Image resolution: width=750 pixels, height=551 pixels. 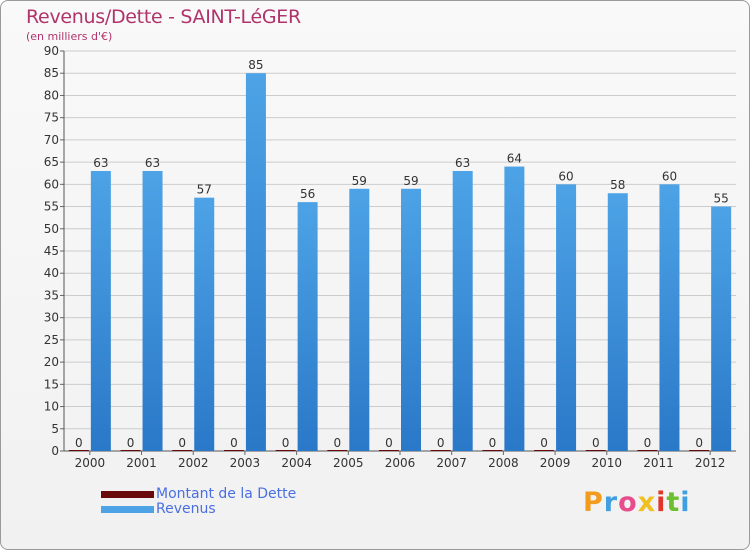 I want to click on chart-subtitle: (en milliers d'€), so click(x=69, y=36).